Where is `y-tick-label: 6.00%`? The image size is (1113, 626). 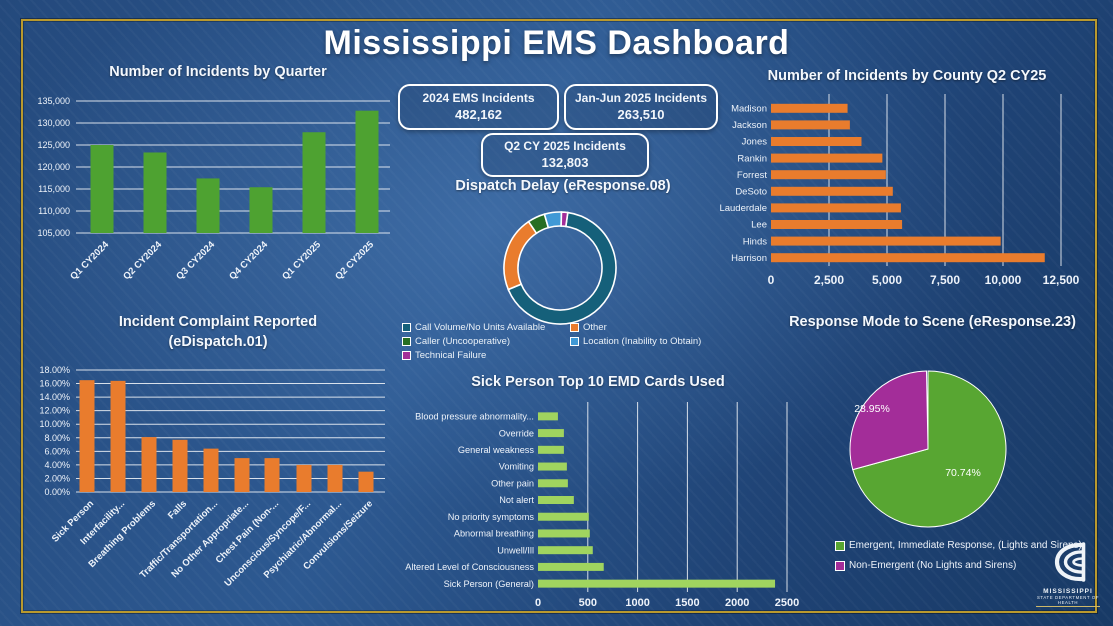 y-tick-label: 6.00% is located at coordinates (57, 451).